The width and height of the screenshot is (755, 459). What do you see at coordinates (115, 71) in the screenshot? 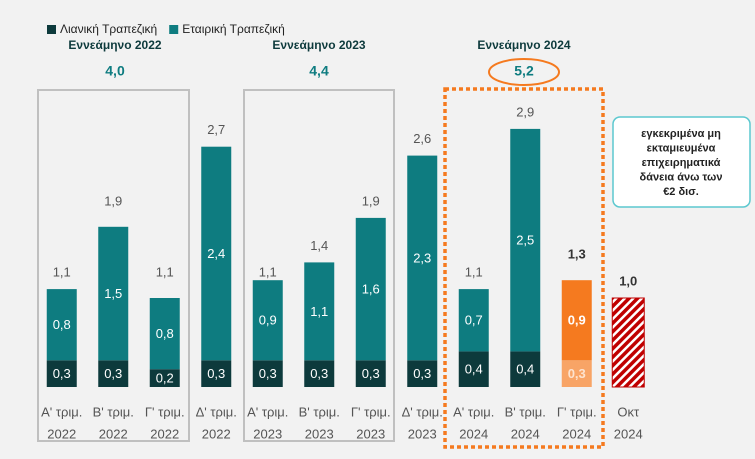
I see `group-total: 4,0` at bounding box center [115, 71].